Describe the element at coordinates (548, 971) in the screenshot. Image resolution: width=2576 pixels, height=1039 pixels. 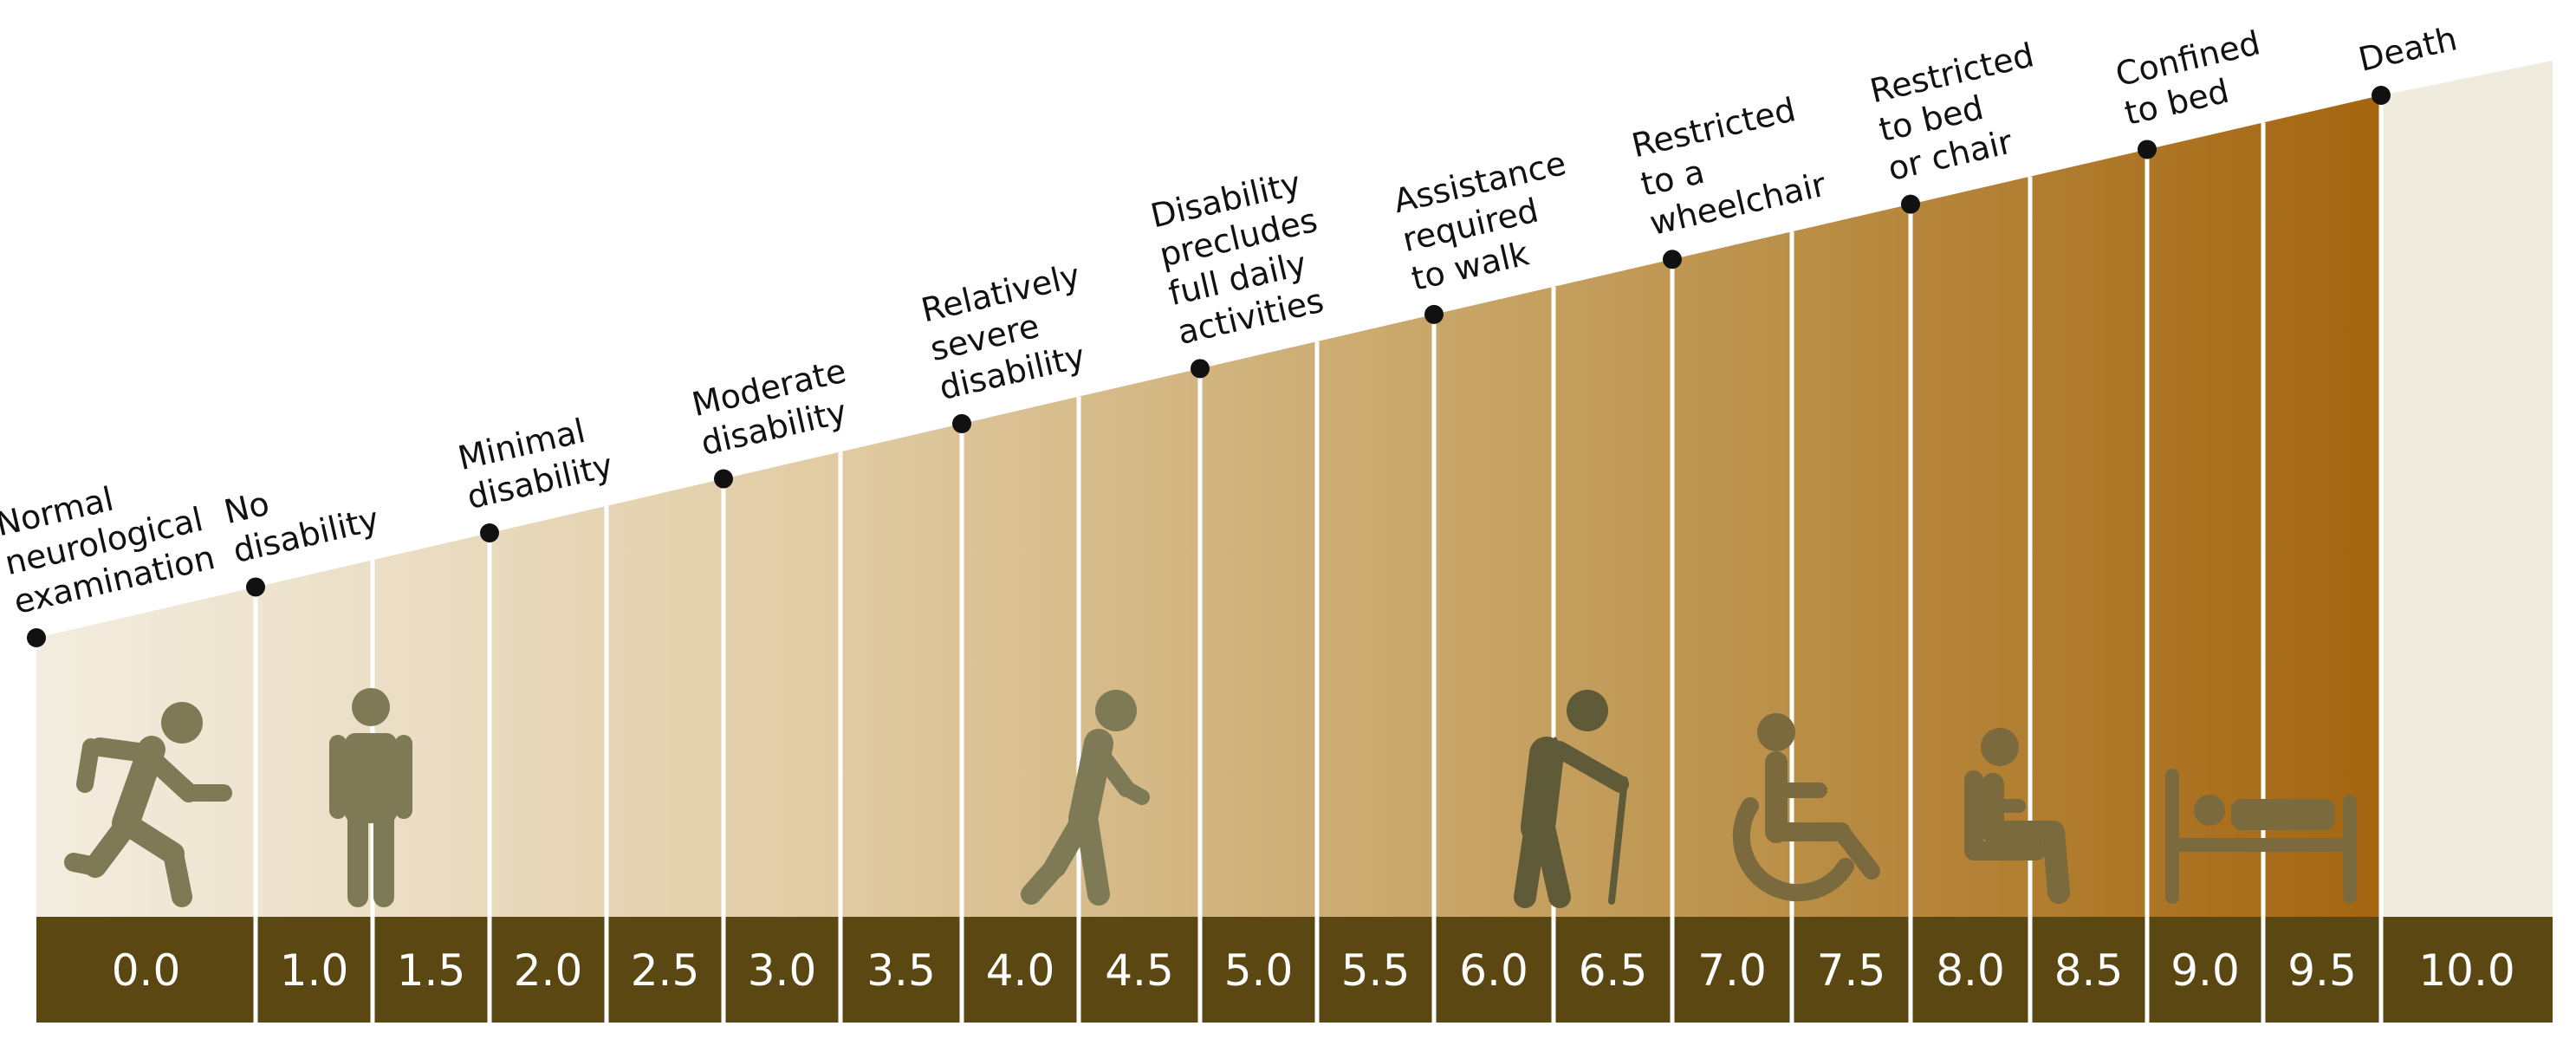
I see `score-label: 2.0` at that location.